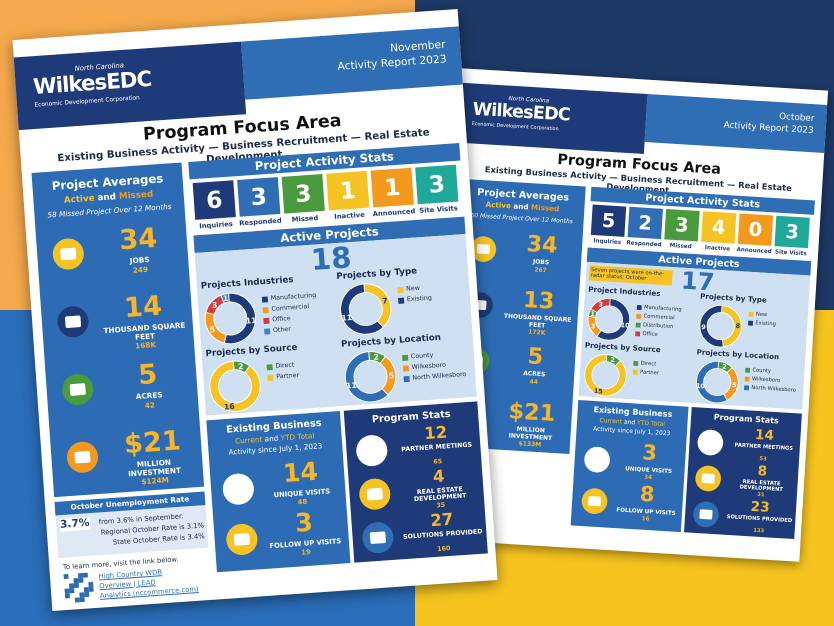  I want to click on active-word: Active, so click(79, 199).